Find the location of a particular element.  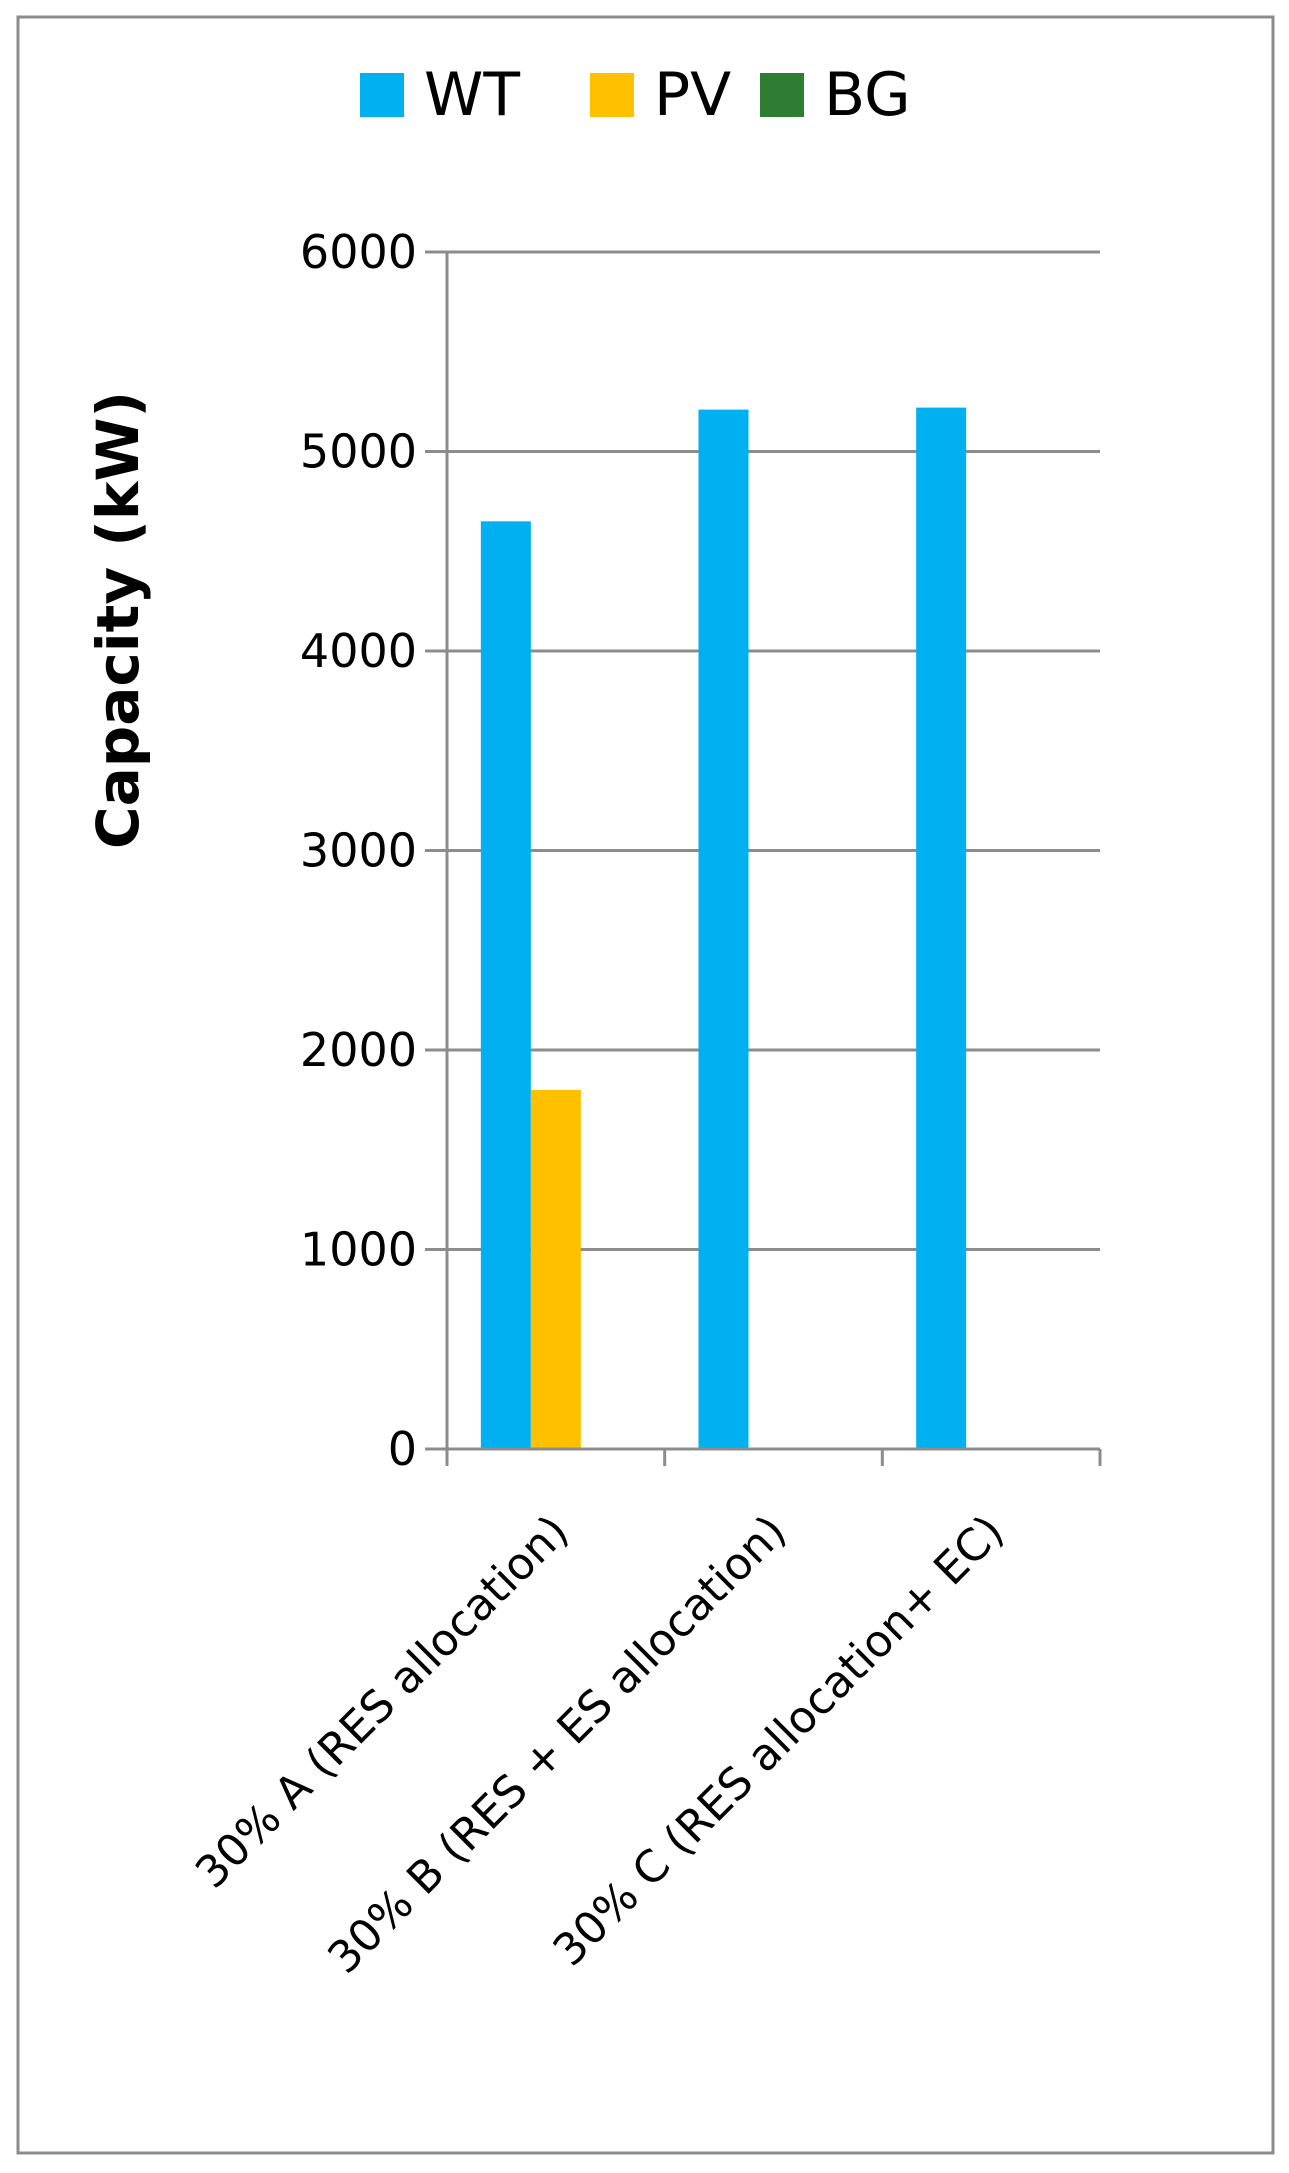

legend-label-pv: PV is located at coordinates (692, 95).